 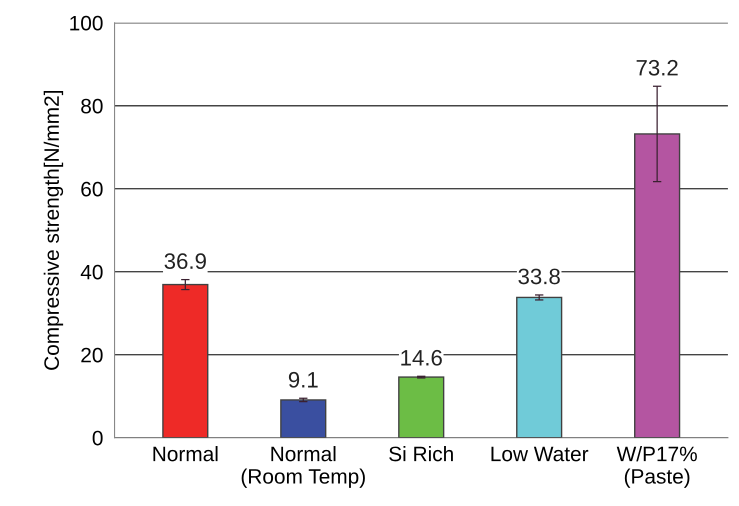 I want to click on x-tick-label: Si Rich, so click(x=421, y=454).